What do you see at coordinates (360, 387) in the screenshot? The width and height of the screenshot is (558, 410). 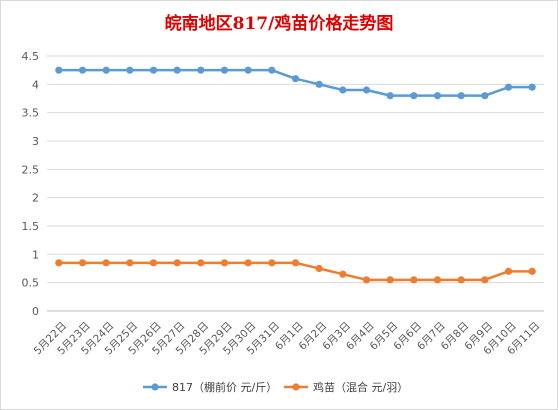 I see `legend-label: 鸡苗（混合 元/羽）` at bounding box center [360, 387].